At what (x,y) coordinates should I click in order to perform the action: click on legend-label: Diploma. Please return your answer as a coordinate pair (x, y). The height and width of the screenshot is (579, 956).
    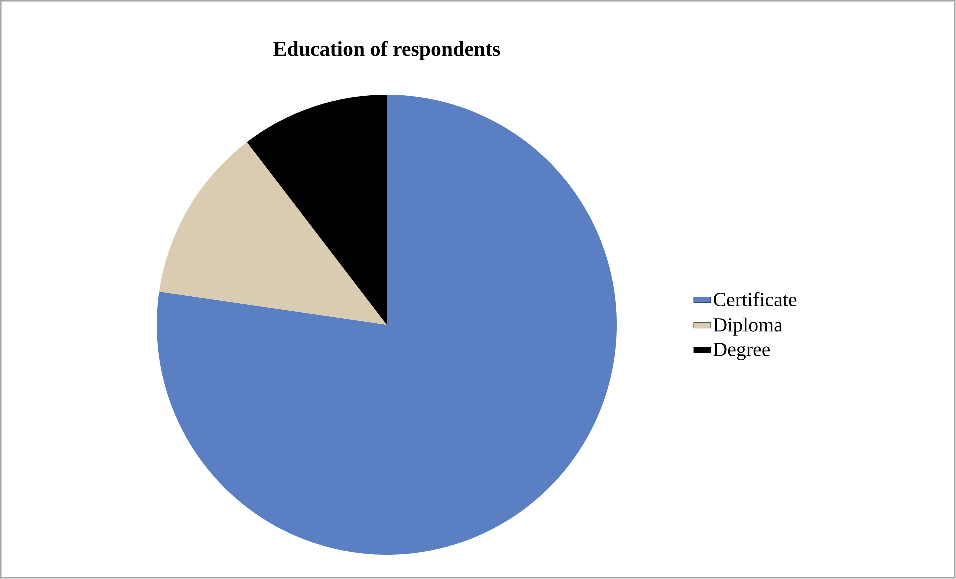
    Looking at the image, I should click on (748, 327).